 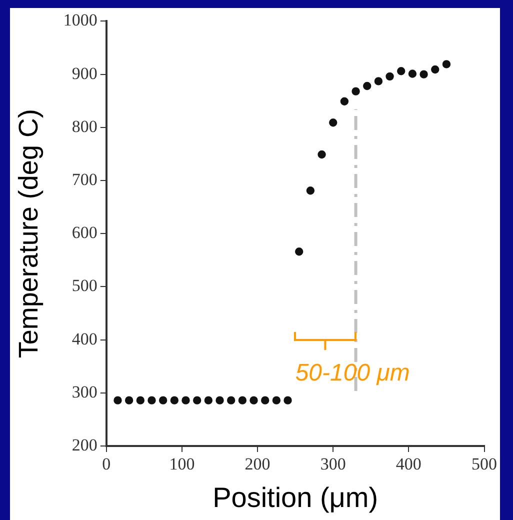 What do you see at coordinates (295, 497) in the screenshot?
I see `x-axis-title: Position (μm)` at bounding box center [295, 497].